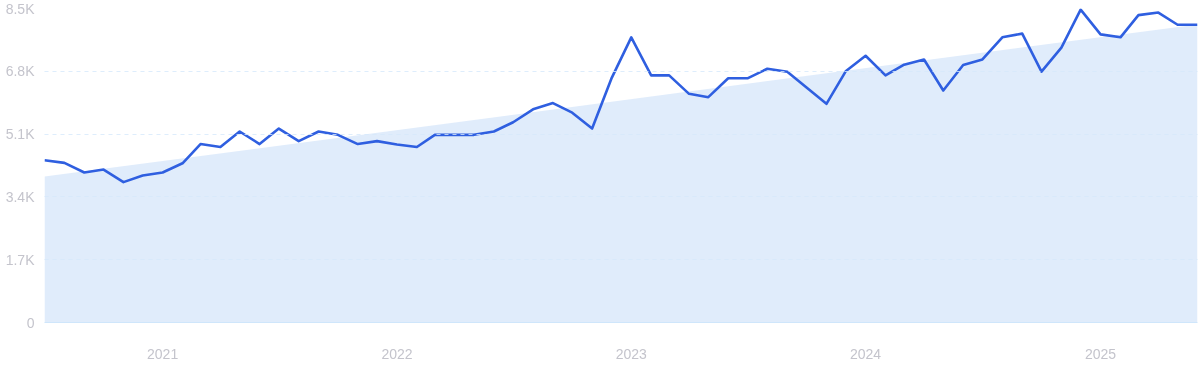 Image resolution: width=1200 pixels, height=371 pixels. What do you see at coordinates (163, 353) in the screenshot?
I see `x-tick-label: 2021` at bounding box center [163, 353].